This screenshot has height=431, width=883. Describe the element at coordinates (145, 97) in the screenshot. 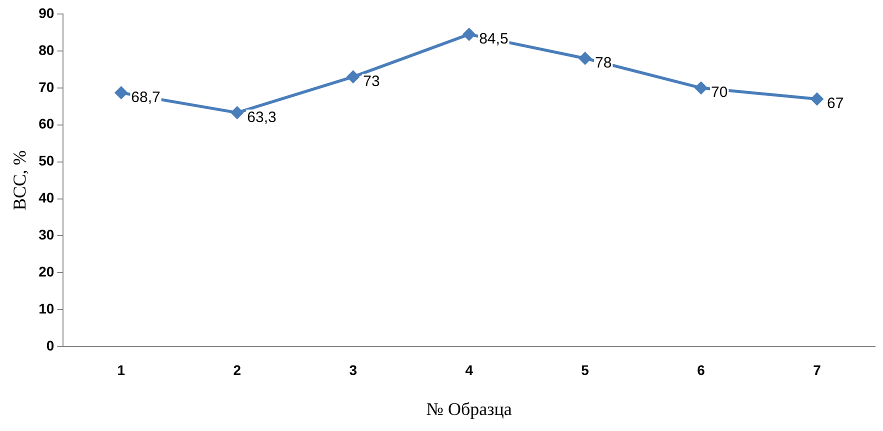

I see `data-label: 68,7` at that location.